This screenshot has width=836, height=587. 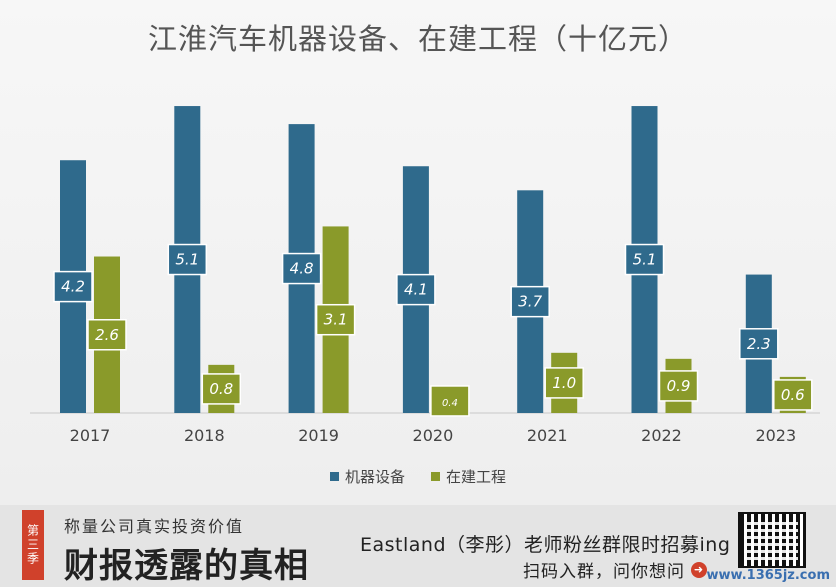 I want to click on data-label-construction-2018: 0.8, so click(x=221, y=389).